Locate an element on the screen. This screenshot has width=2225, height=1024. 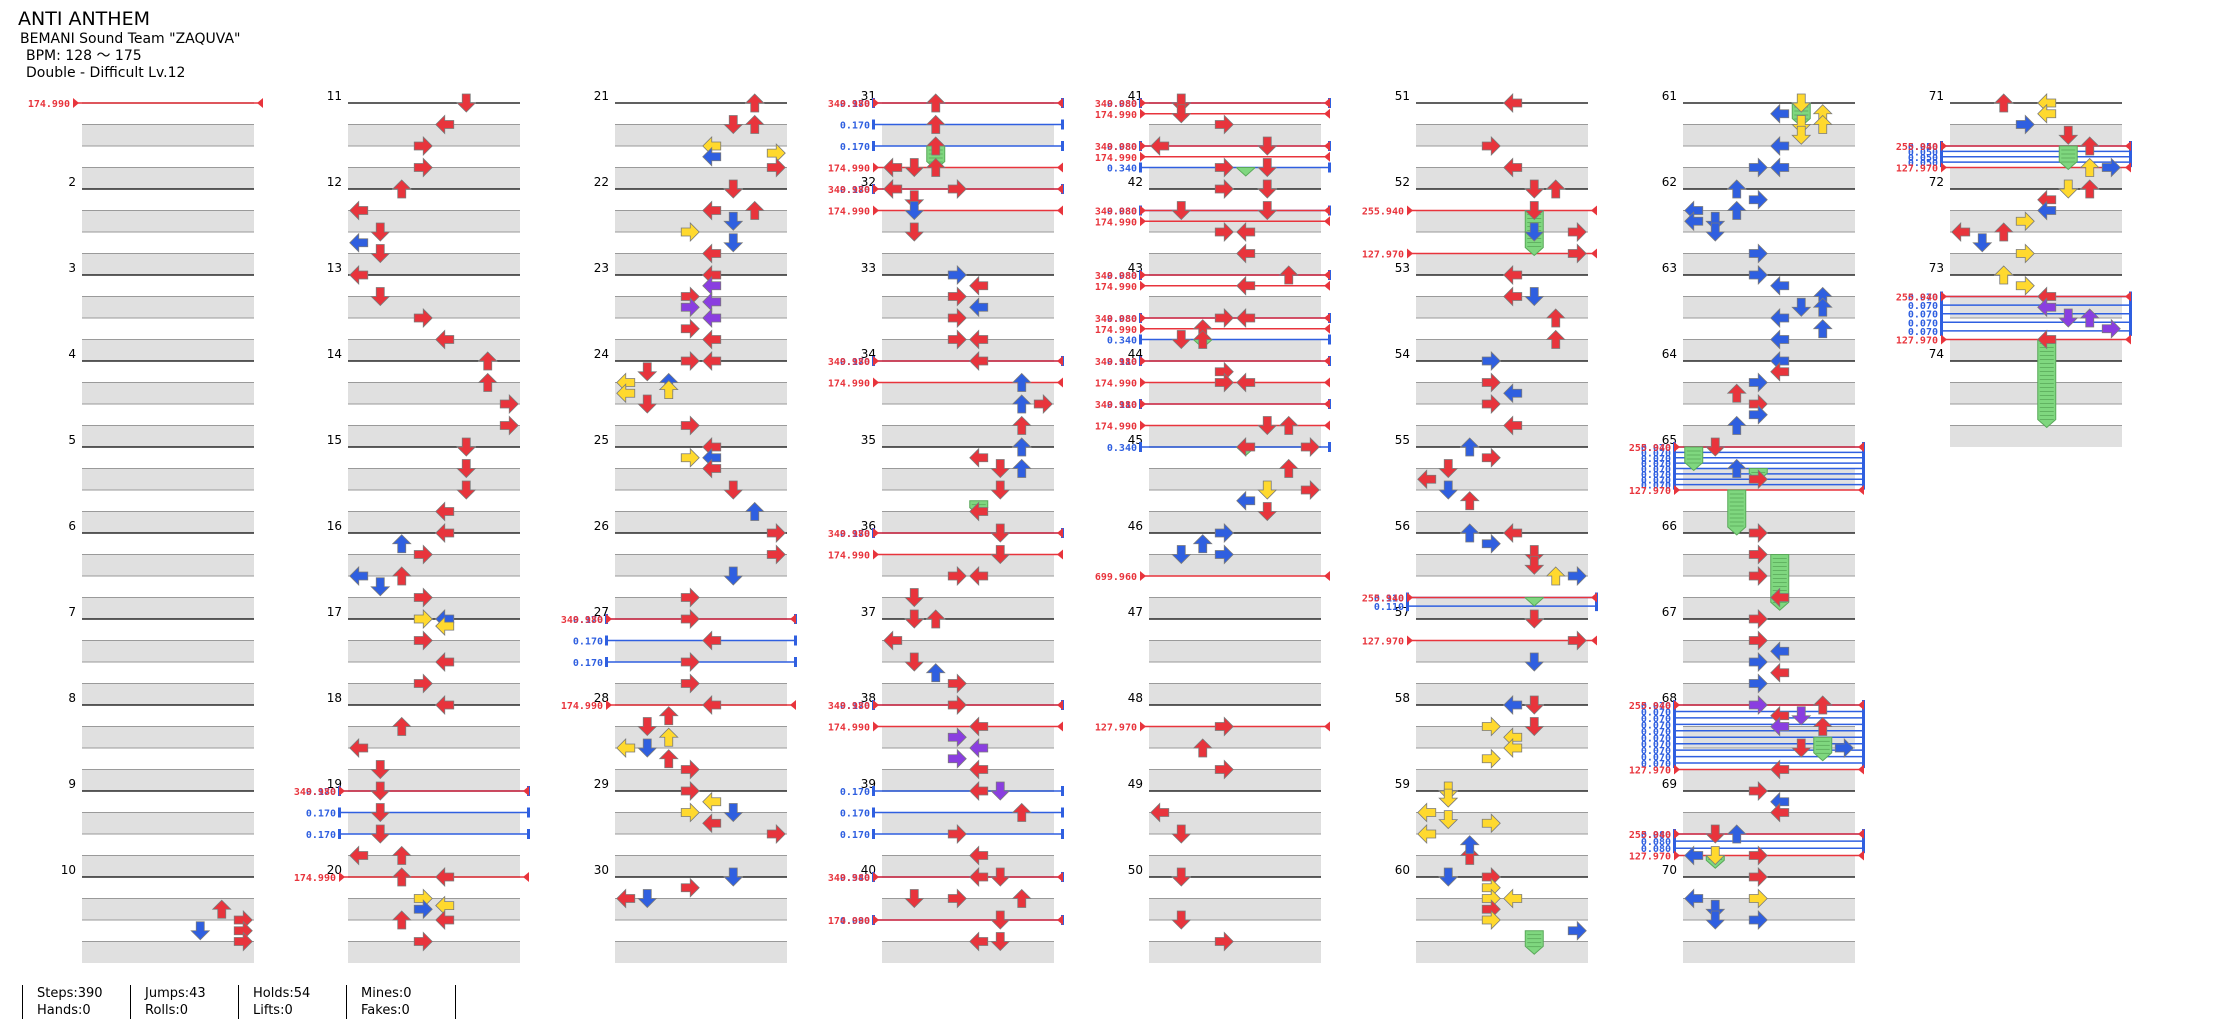
bpm-label: 174.990 is located at coordinates (849, 212).